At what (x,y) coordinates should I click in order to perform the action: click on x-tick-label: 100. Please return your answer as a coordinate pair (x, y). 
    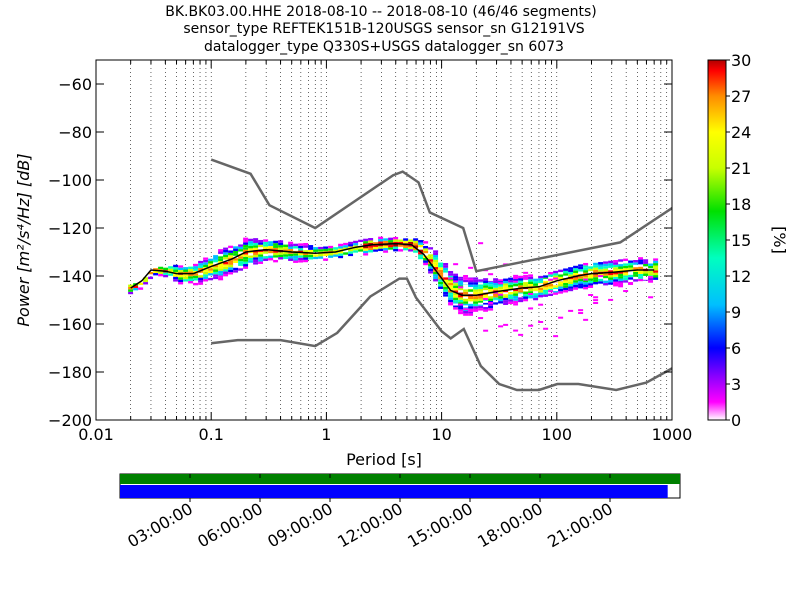
    Looking at the image, I should click on (557, 434).